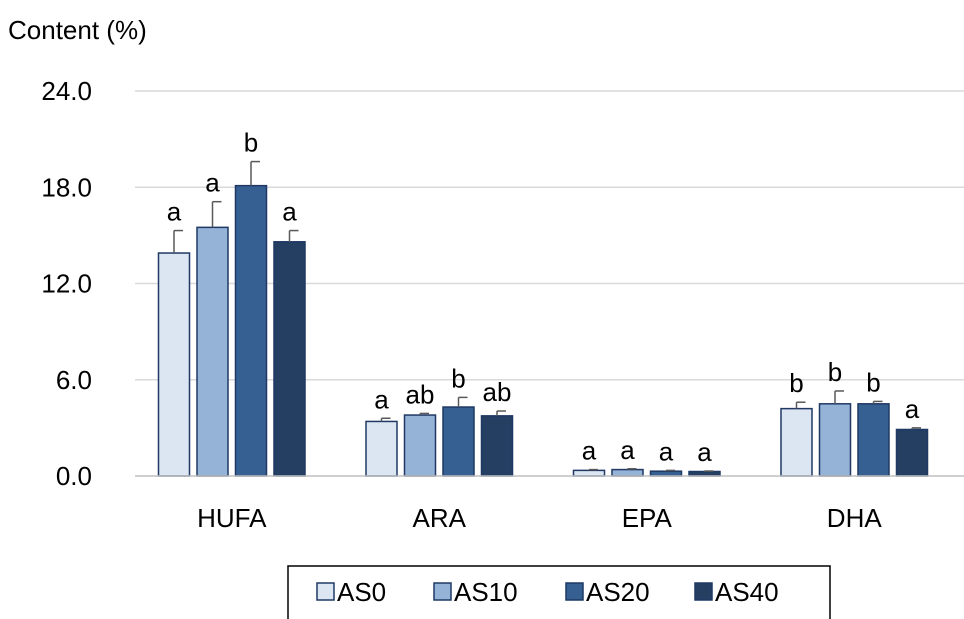 The height and width of the screenshot is (619, 964). Describe the element at coordinates (420, 445) in the screenshot. I see `bar-as10-ara` at that location.